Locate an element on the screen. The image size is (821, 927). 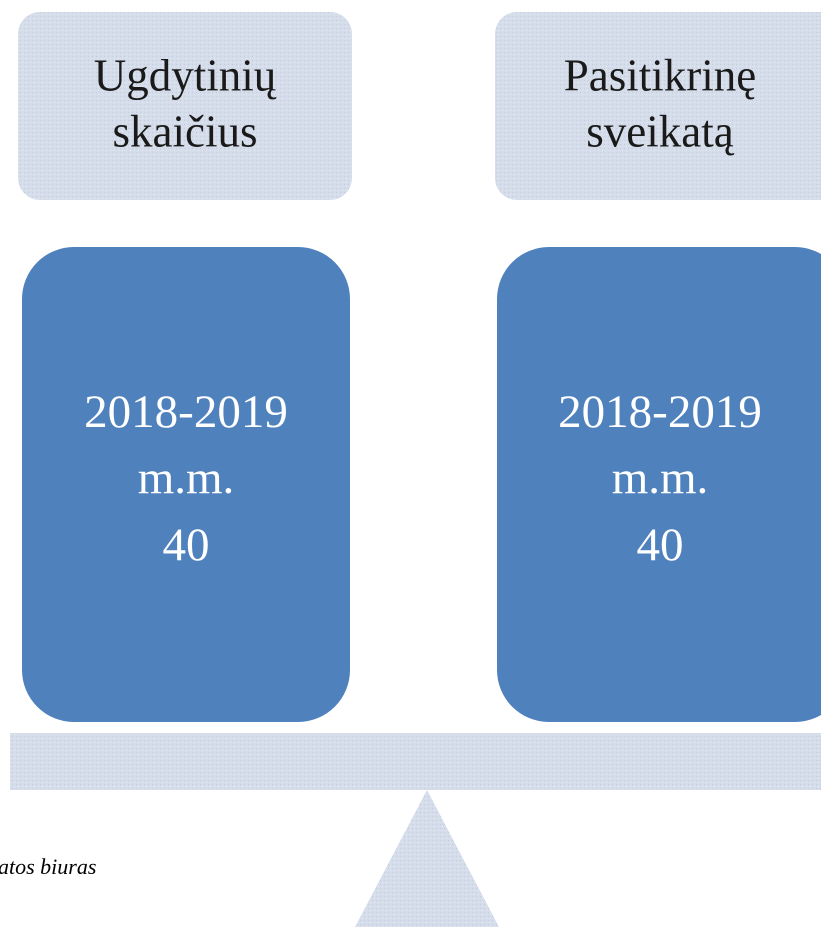
header-line: Ugdytinių is located at coordinates (185, 75).